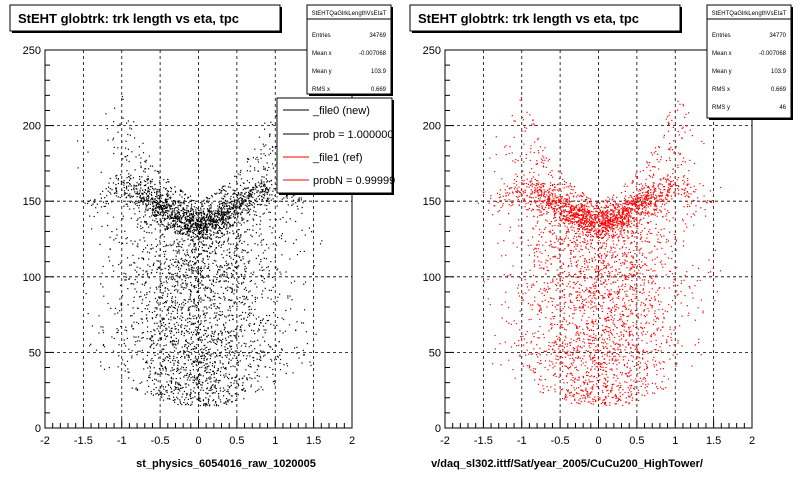  I want to click on left-stats-label: Mean x, so click(322, 54).